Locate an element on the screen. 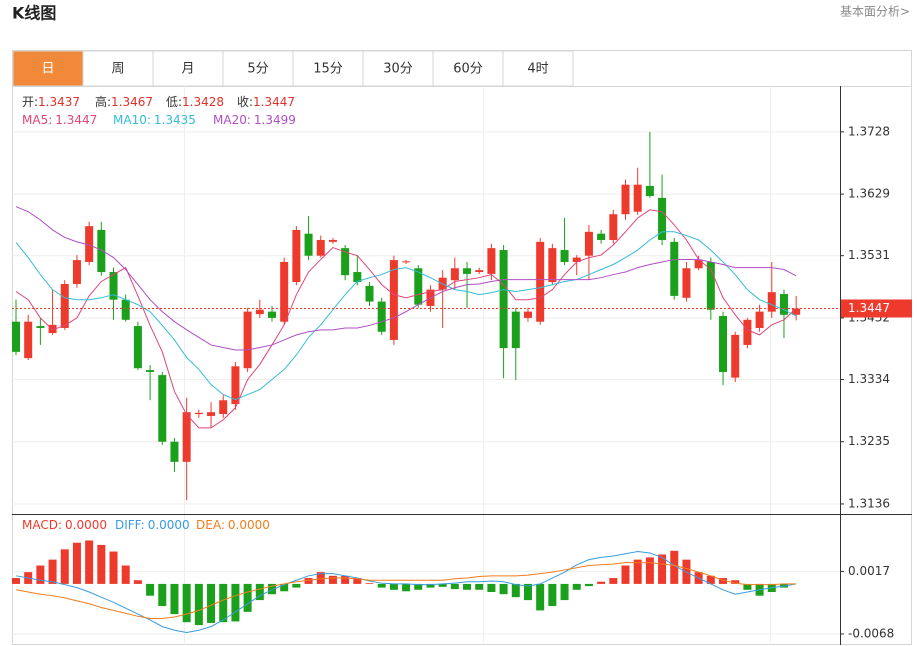  tab-label: 4时 is located at coordinates (537, 69).